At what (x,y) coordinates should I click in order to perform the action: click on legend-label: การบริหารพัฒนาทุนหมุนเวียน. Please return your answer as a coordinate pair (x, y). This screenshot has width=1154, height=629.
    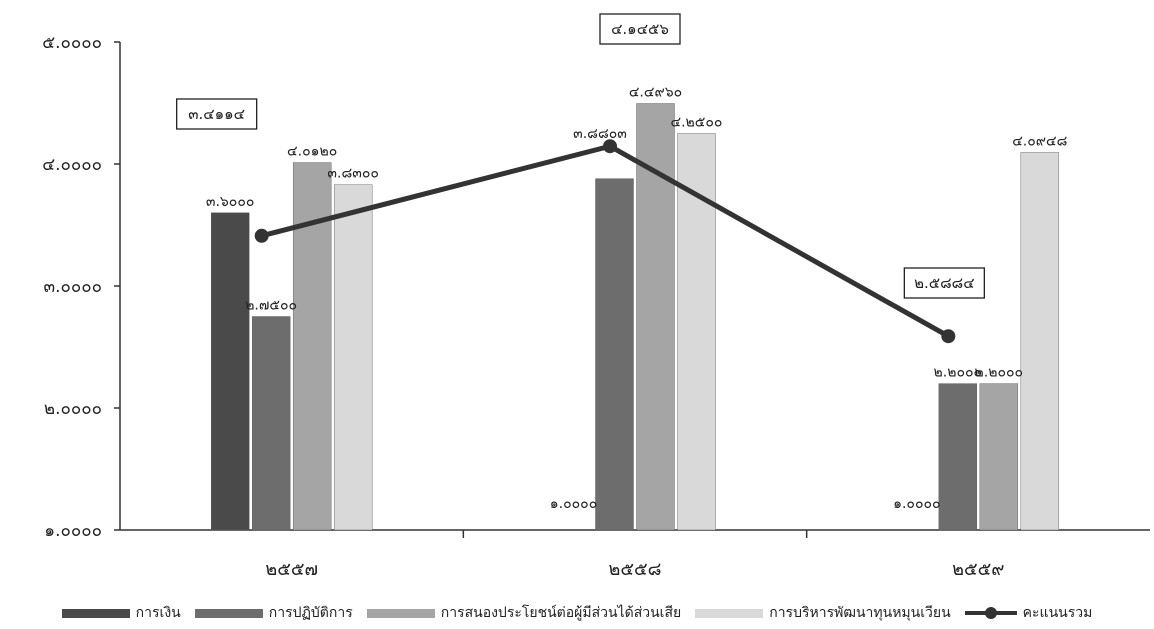
    Looking at the image, I should click on (860, 613).